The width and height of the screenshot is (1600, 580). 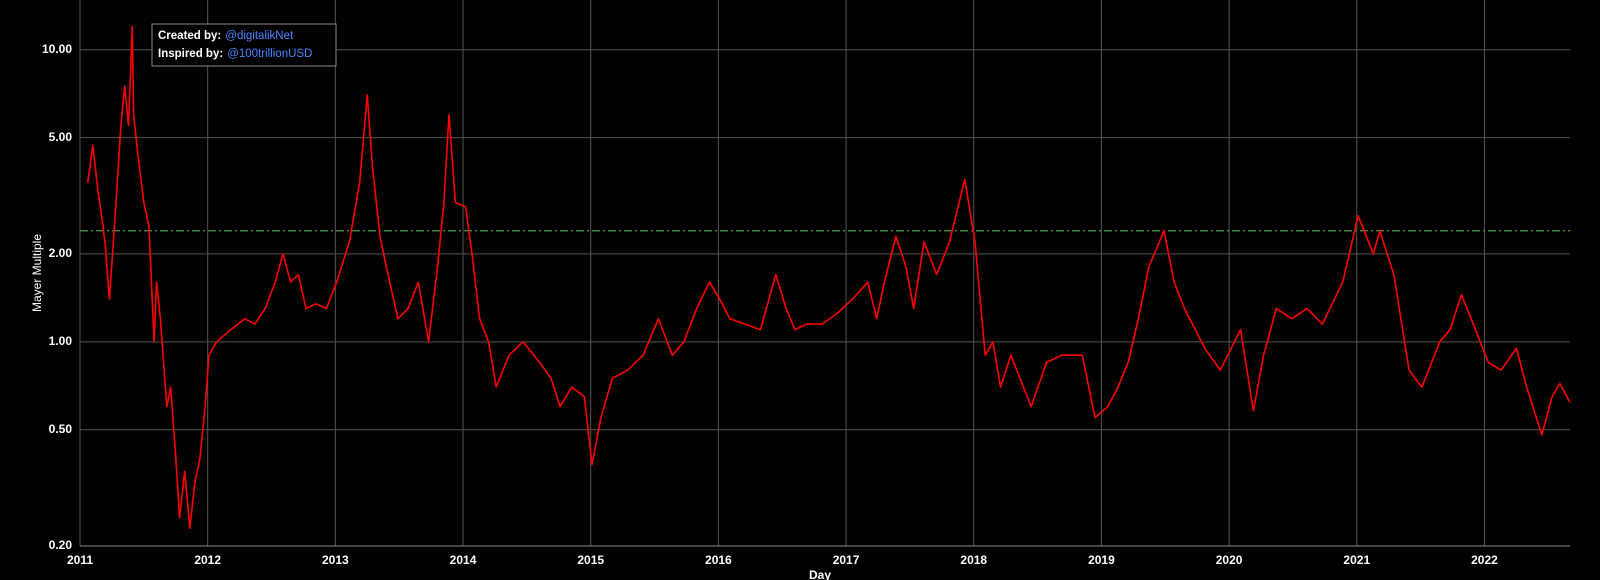 What do you see at coordinates (718, 560) in the screenshot?
I see `x-tick-label: 2016` at bounding box center [718, 560].